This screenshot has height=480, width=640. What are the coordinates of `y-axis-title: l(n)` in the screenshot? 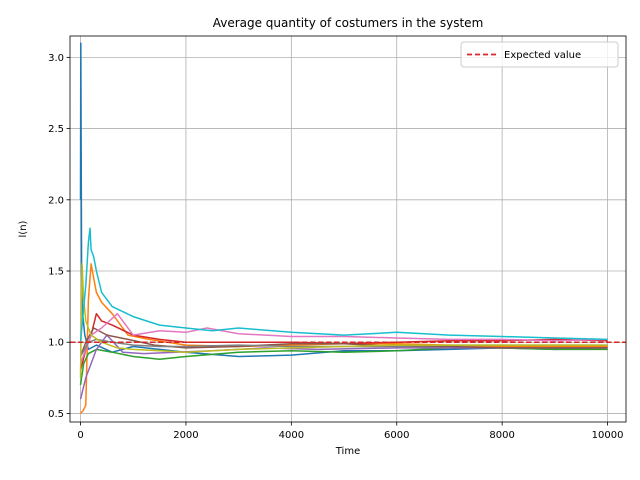 It's located at (23, 228).